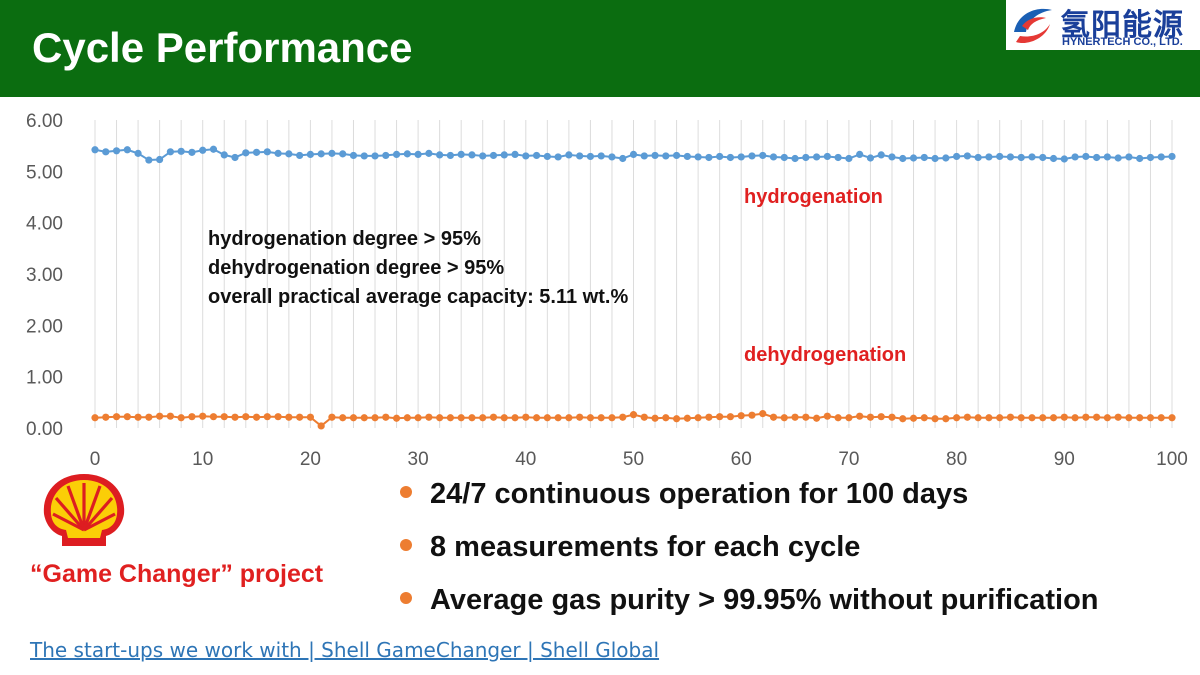 This screenshot has height=675, width=1200. Describe the element at coordinates (1064, 459) in the screenshot. I see `x-tick-label: 90` at that location.